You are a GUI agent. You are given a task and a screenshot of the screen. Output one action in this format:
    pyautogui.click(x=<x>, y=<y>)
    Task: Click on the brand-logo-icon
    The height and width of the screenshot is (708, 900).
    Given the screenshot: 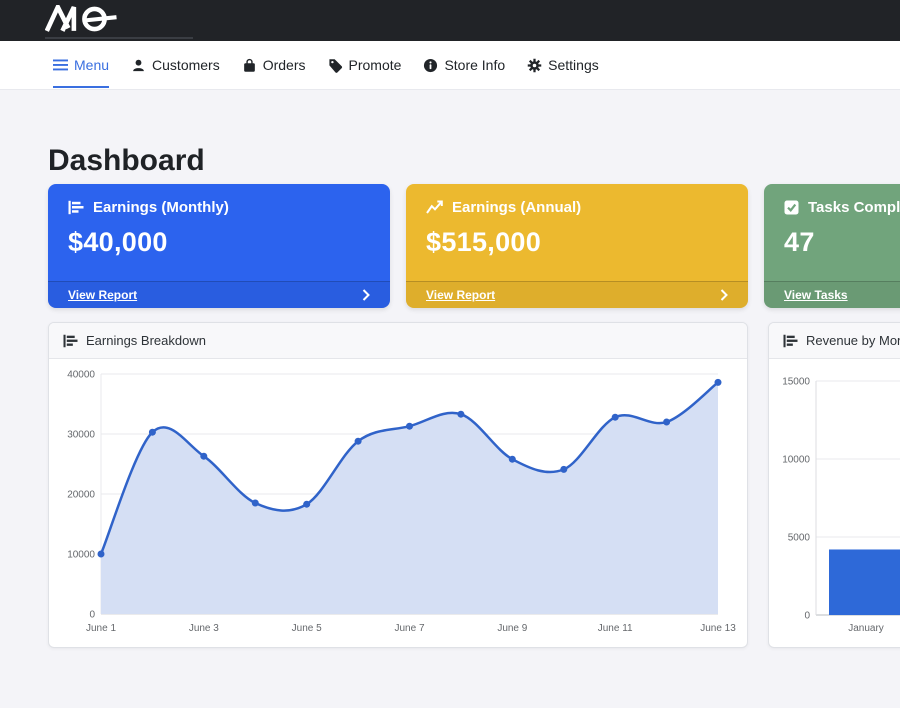 What is the action you would take?
    pyautogui.click(x=81, y=18)
    